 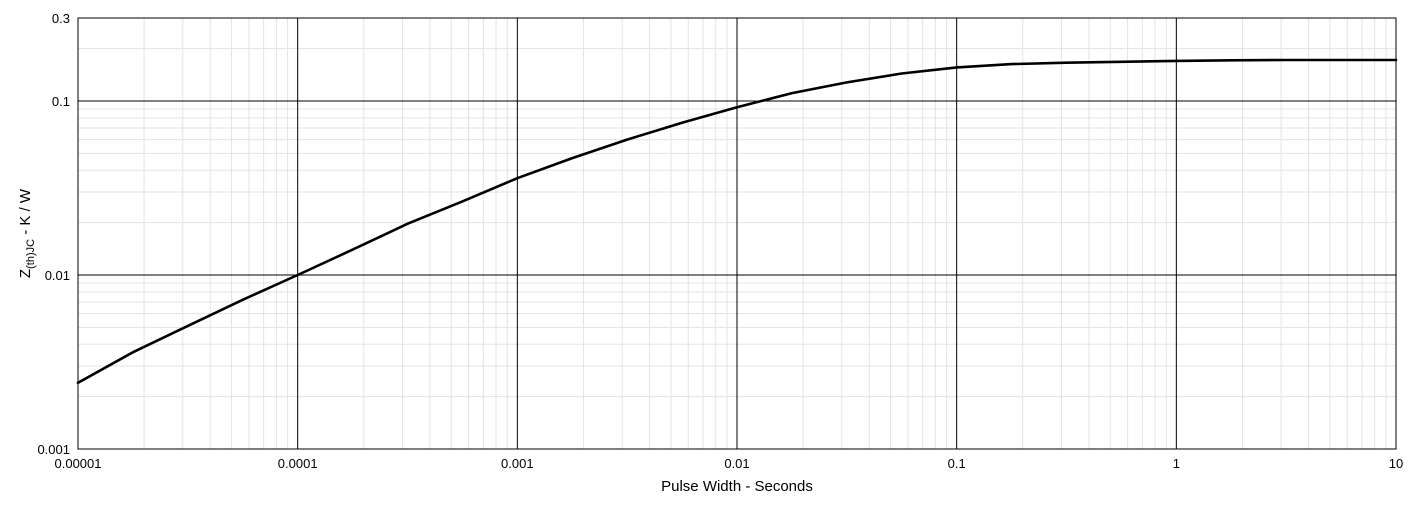 What do you see at coordinates (298, 463) in the screenshot?
I see `x-tick-label: 0.0001` at bounding box center [298, 463].